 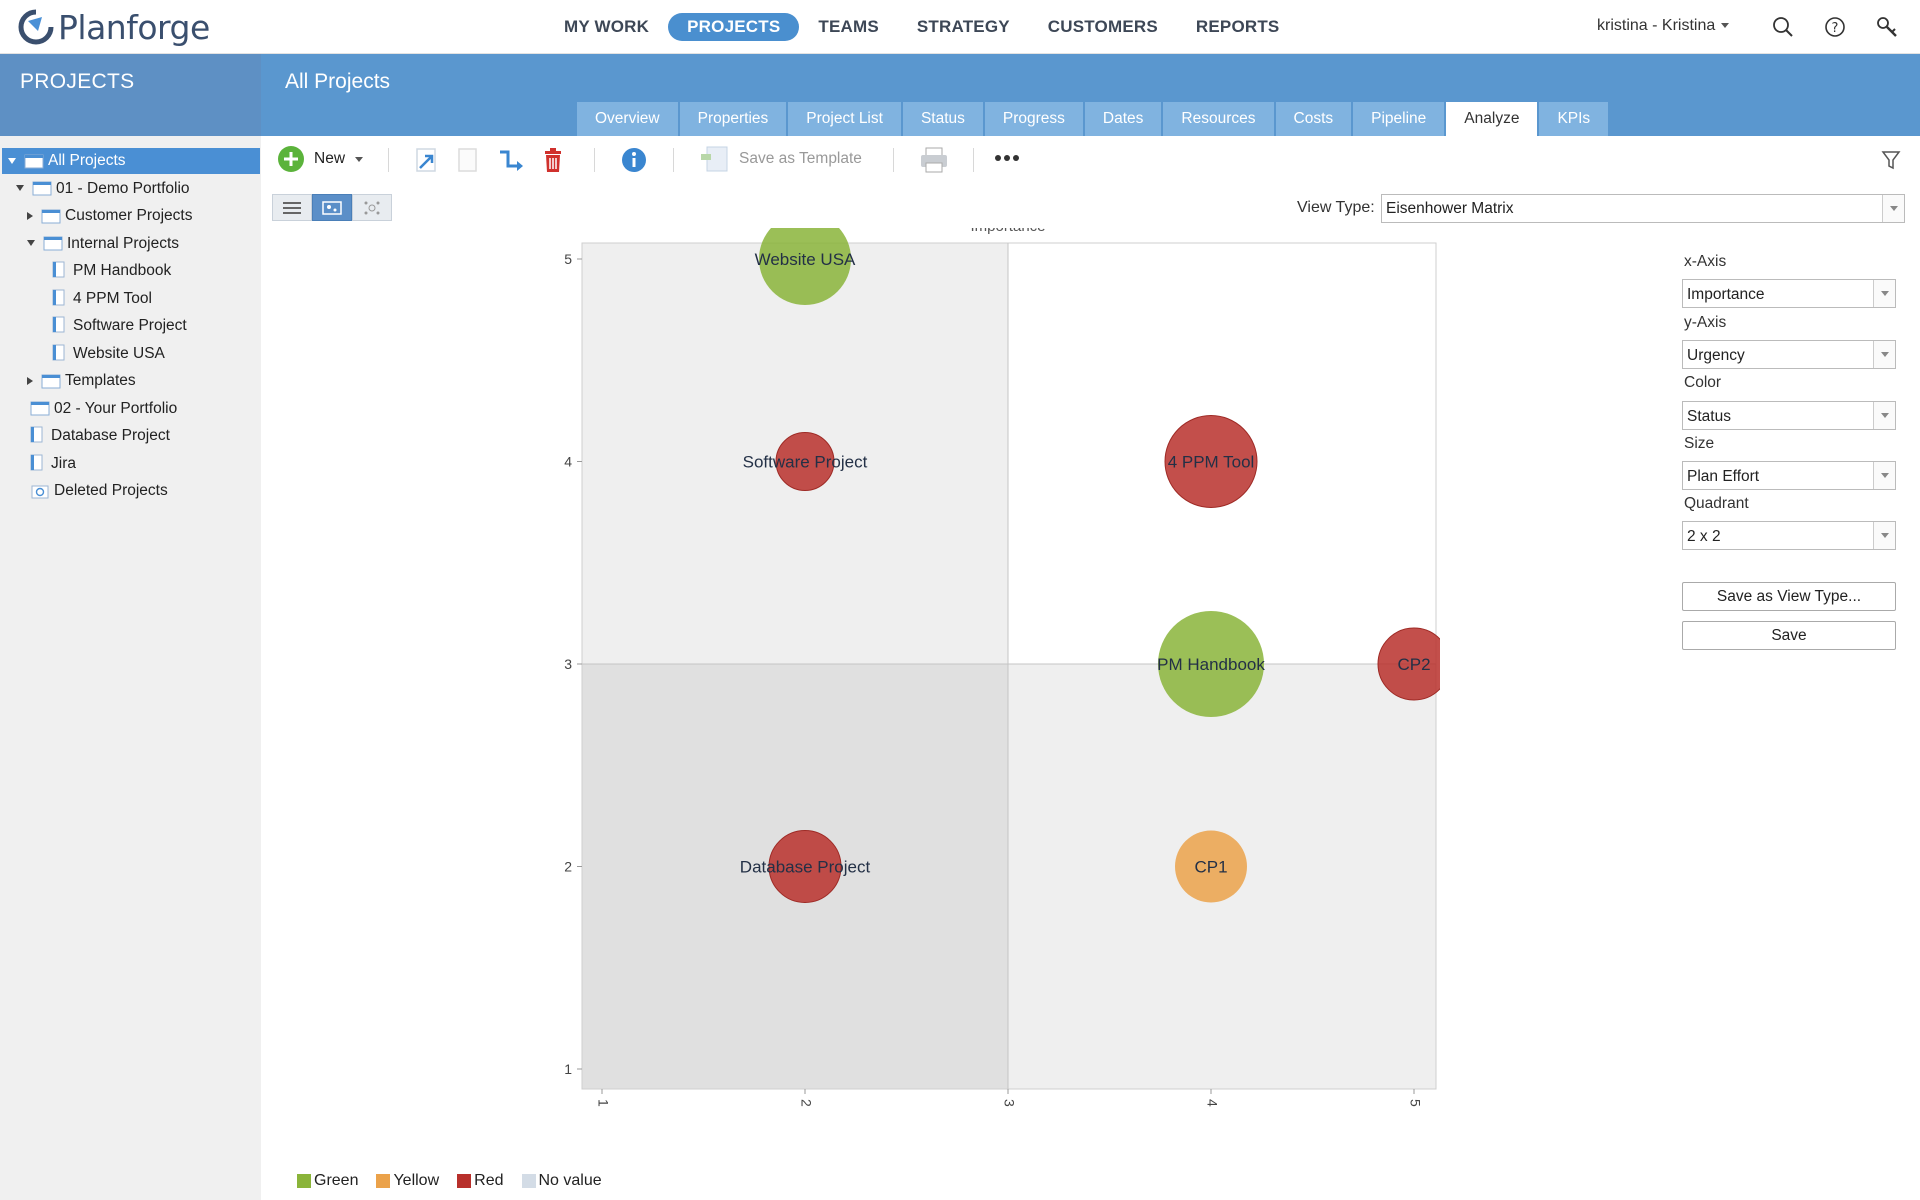 I want to click on tree-item-internal-projects: Internal Projects, so click(x=89, y=244).